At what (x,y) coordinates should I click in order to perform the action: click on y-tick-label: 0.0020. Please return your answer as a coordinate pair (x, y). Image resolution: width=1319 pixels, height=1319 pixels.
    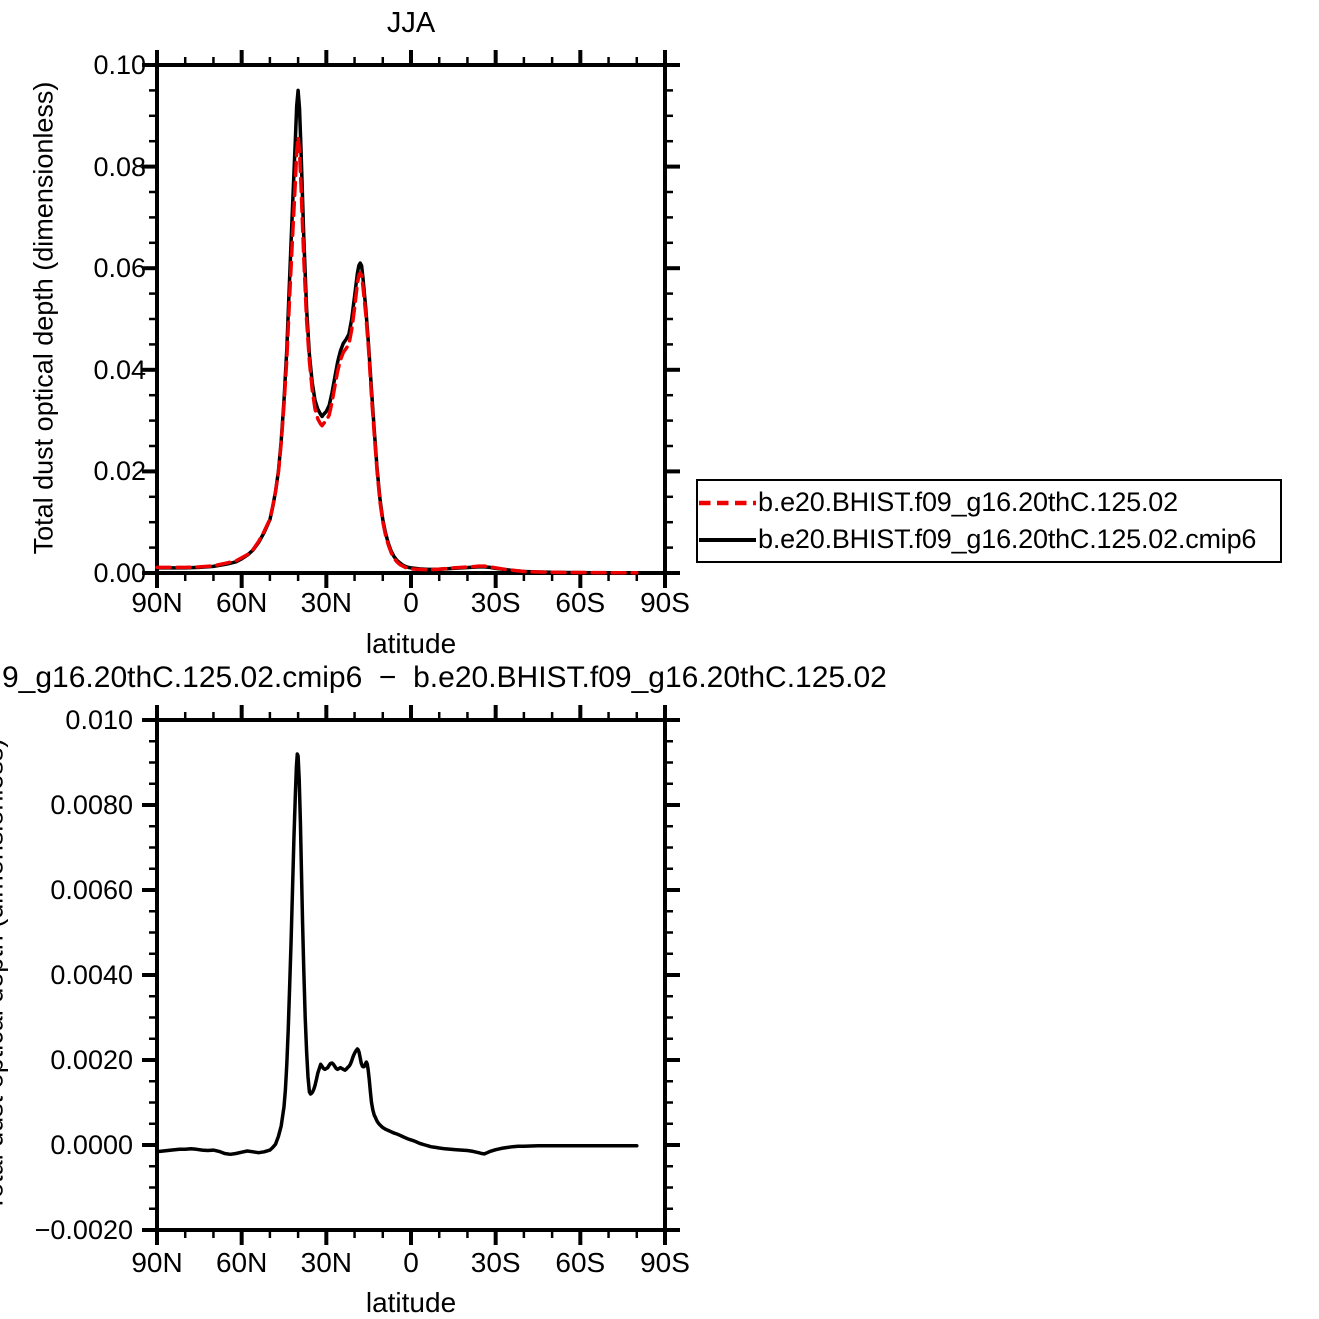
    Looking at the image, I should click on (91, 1060).